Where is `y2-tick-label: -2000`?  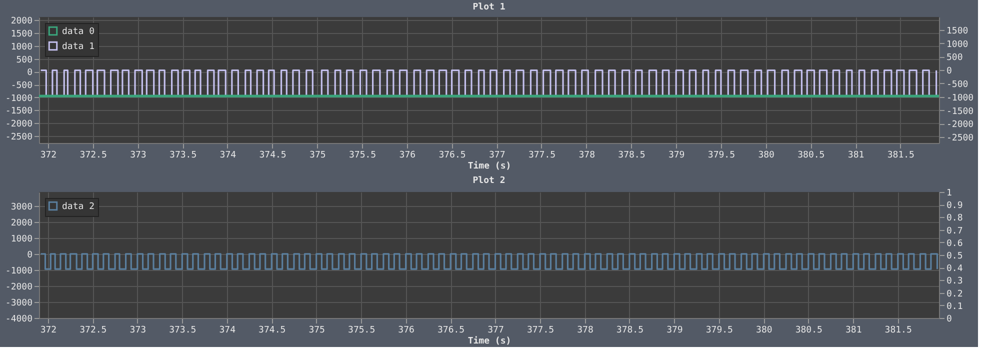 y2-tick-label: -2000 is located at coordinates (960, 125).